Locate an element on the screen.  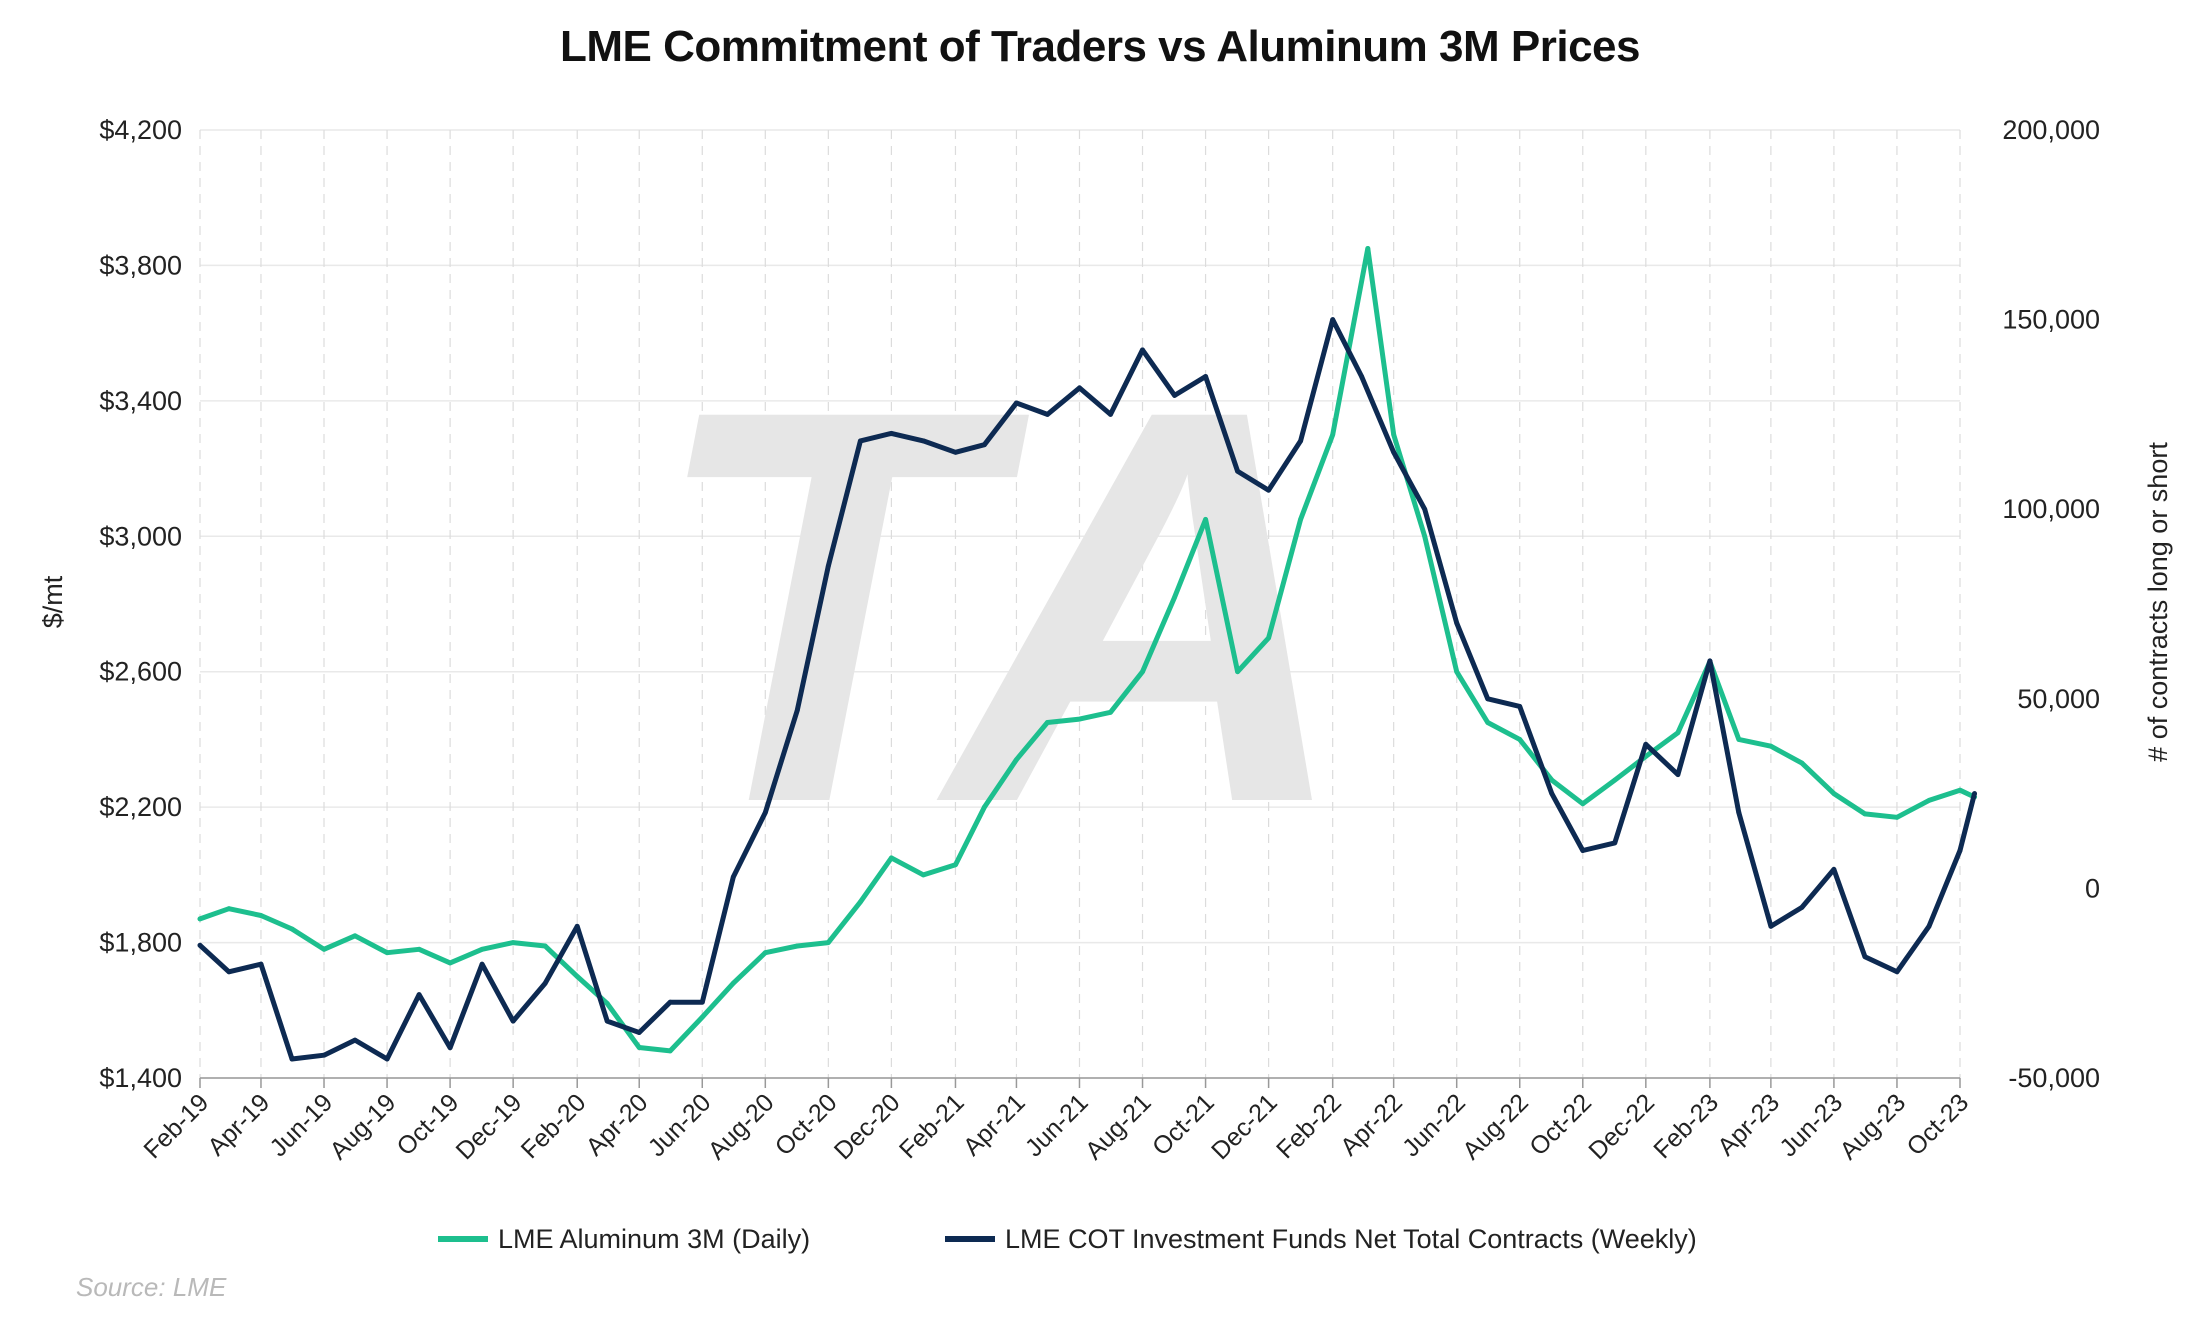
x-tick-label: Oct-21 is located at coordinates (1183, 1124).